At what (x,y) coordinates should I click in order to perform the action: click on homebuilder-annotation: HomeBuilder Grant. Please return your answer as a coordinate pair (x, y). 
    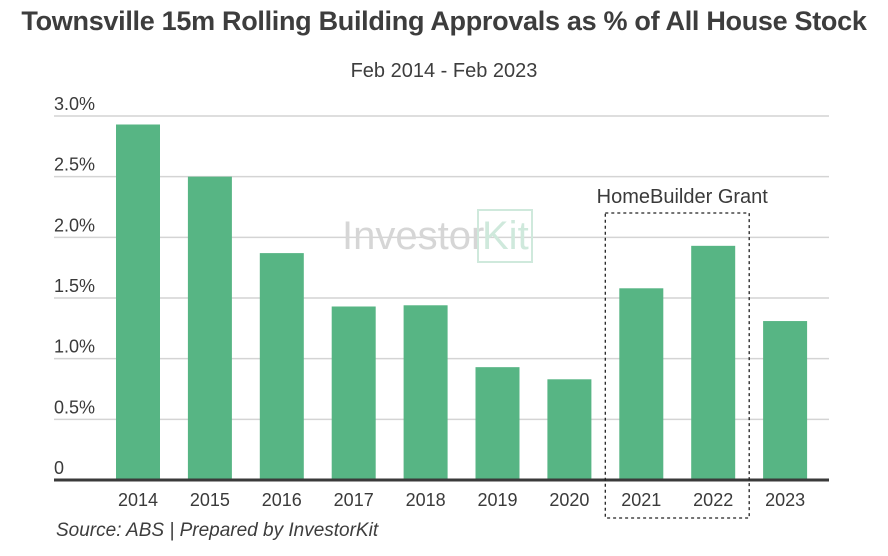
    Looking at the image, I should click on (683, 352).